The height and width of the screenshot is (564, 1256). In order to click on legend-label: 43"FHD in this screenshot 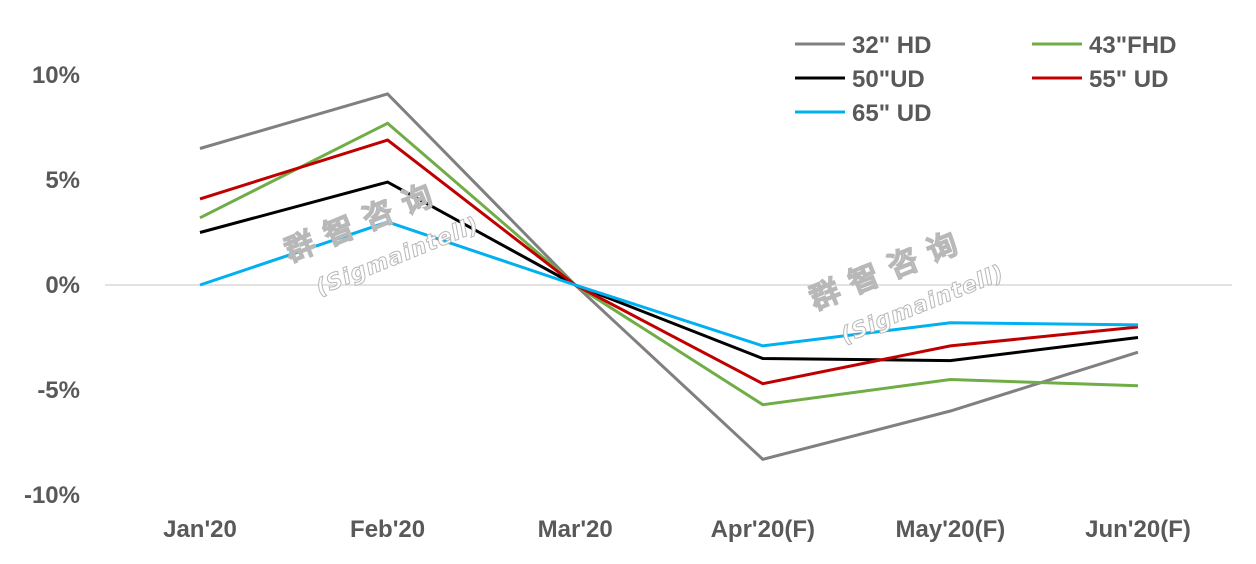, I will do `click(1132, 45)`.